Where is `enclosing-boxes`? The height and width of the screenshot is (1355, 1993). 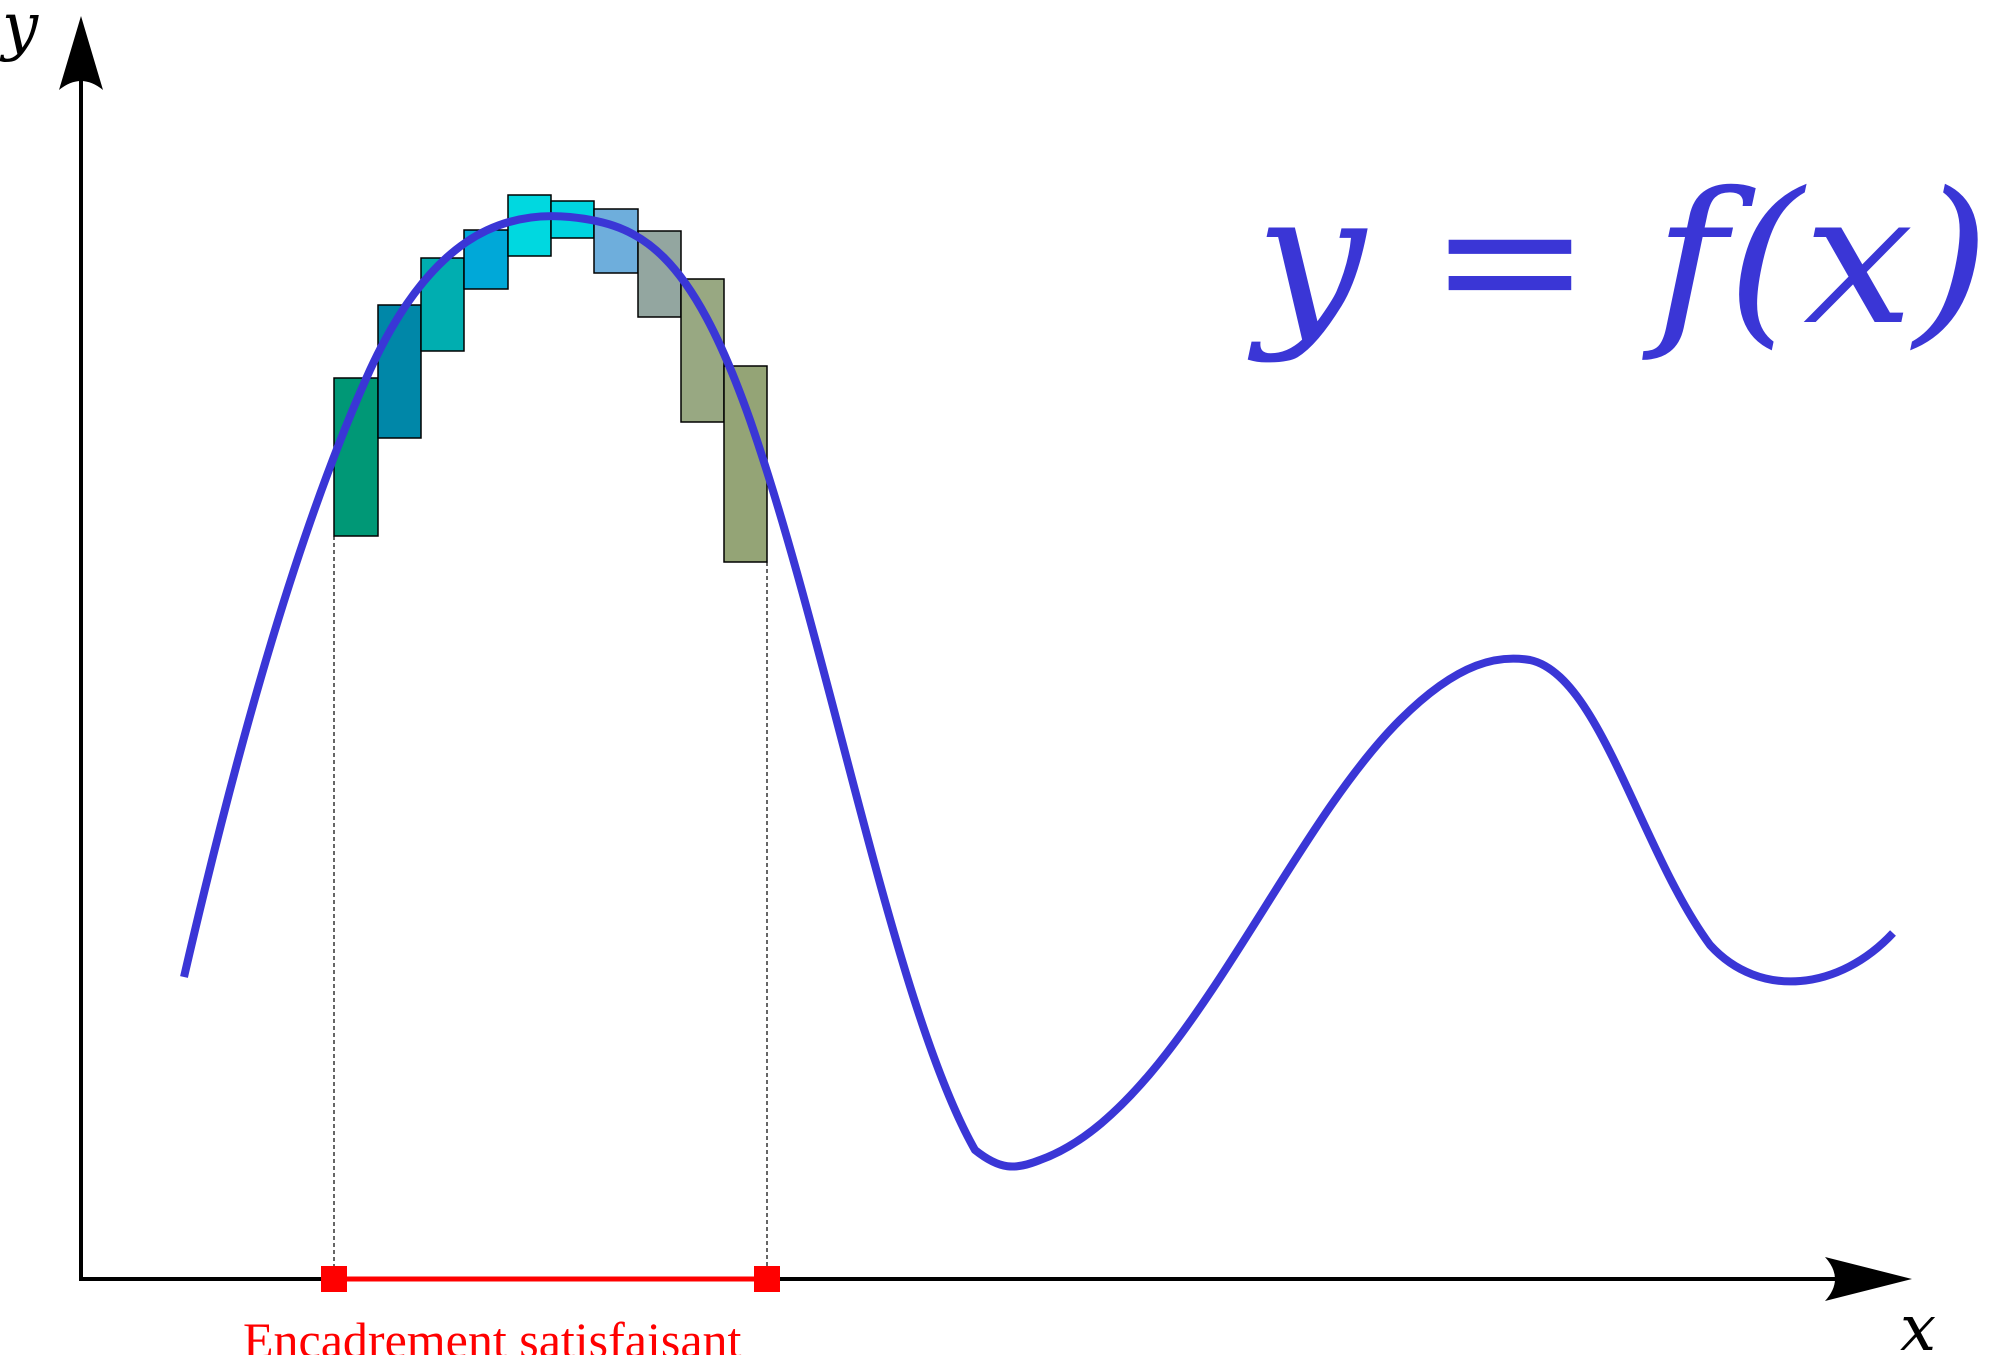
enclosing-boxes is located at coordinates (550, 378).